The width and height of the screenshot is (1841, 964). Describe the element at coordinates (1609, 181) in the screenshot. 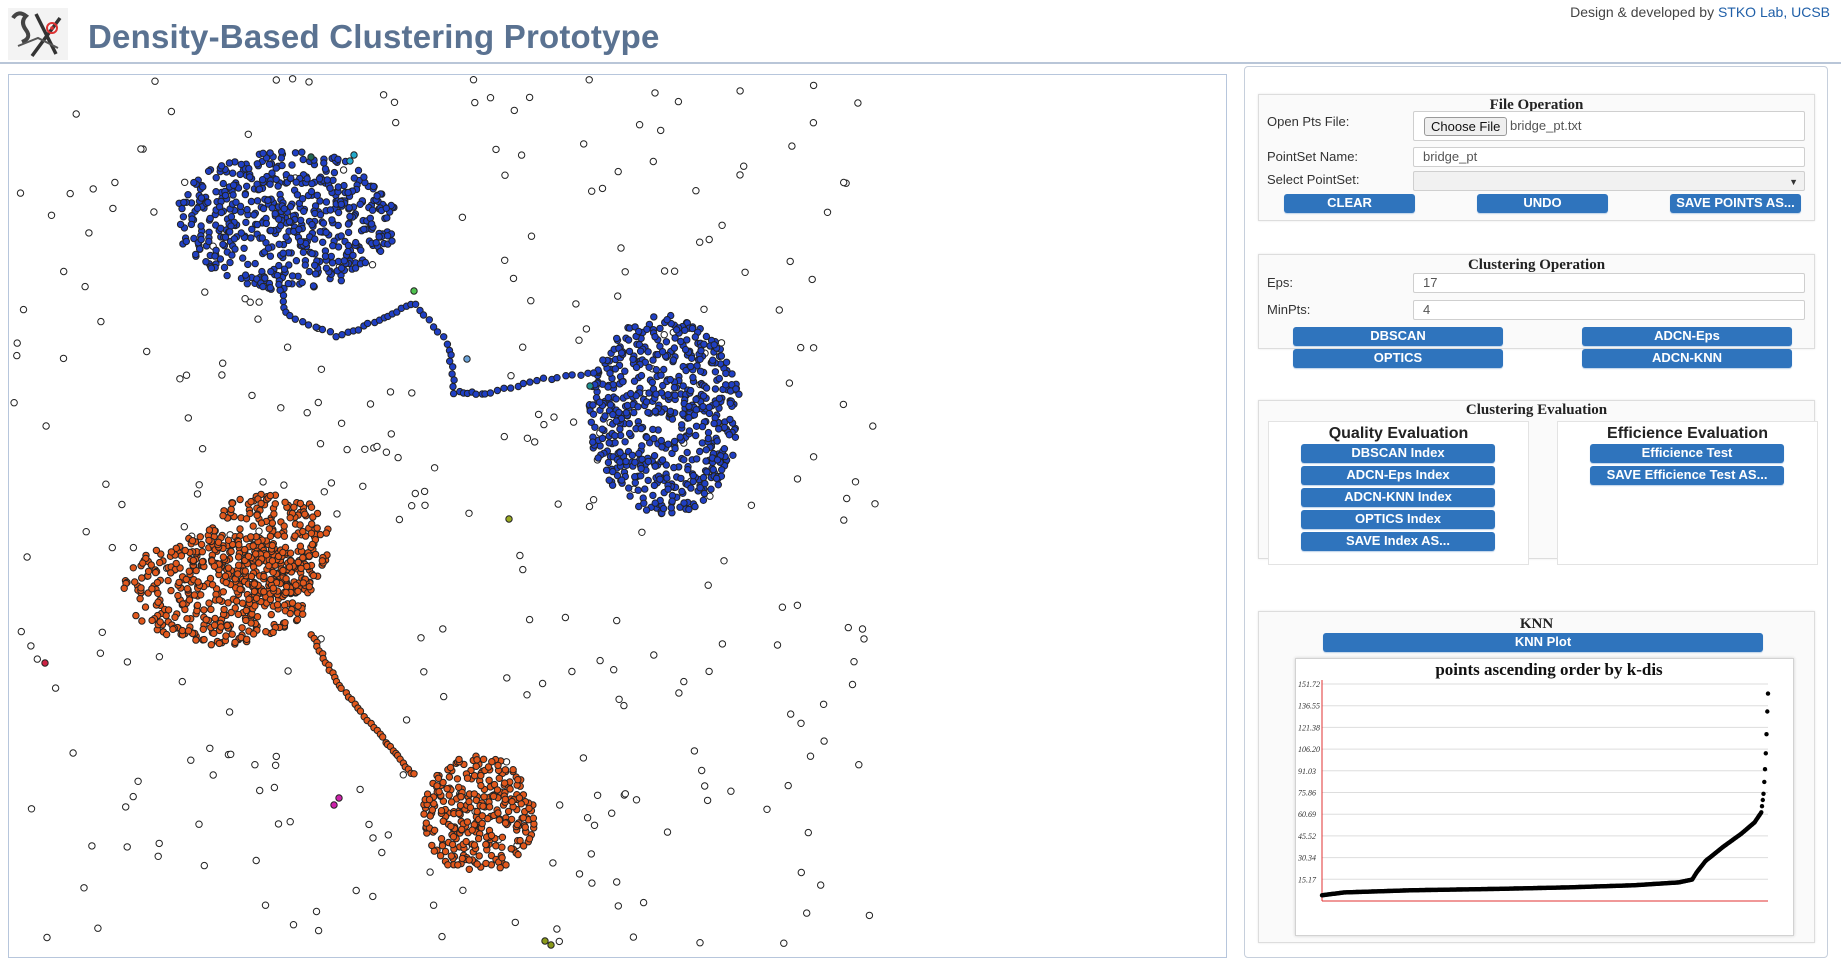

I see `select-pointset-dropdown: ▼` at that location.